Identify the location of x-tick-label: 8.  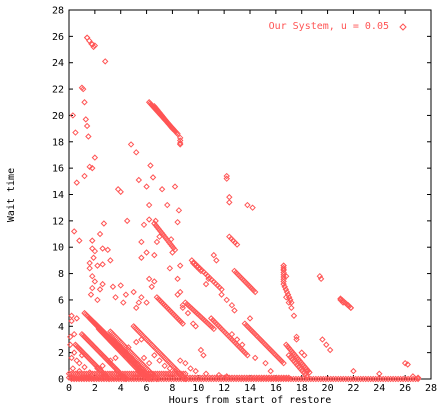
(172, 388).